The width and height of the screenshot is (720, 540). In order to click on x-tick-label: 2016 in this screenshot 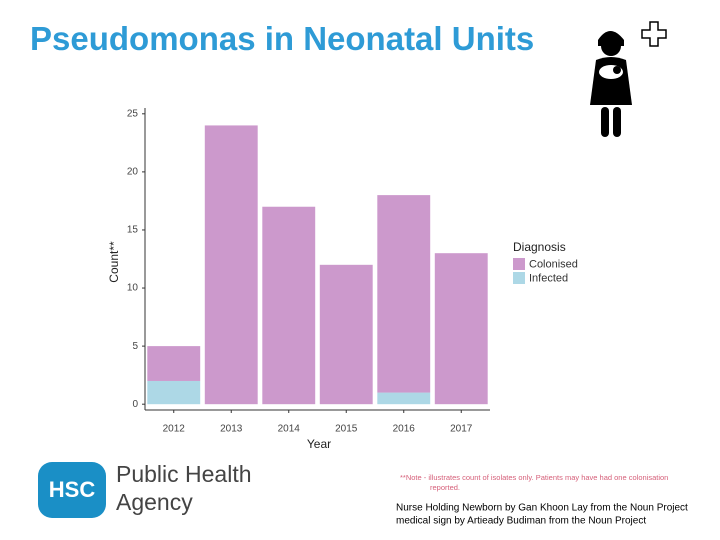, I will do `click(404, 429)`.